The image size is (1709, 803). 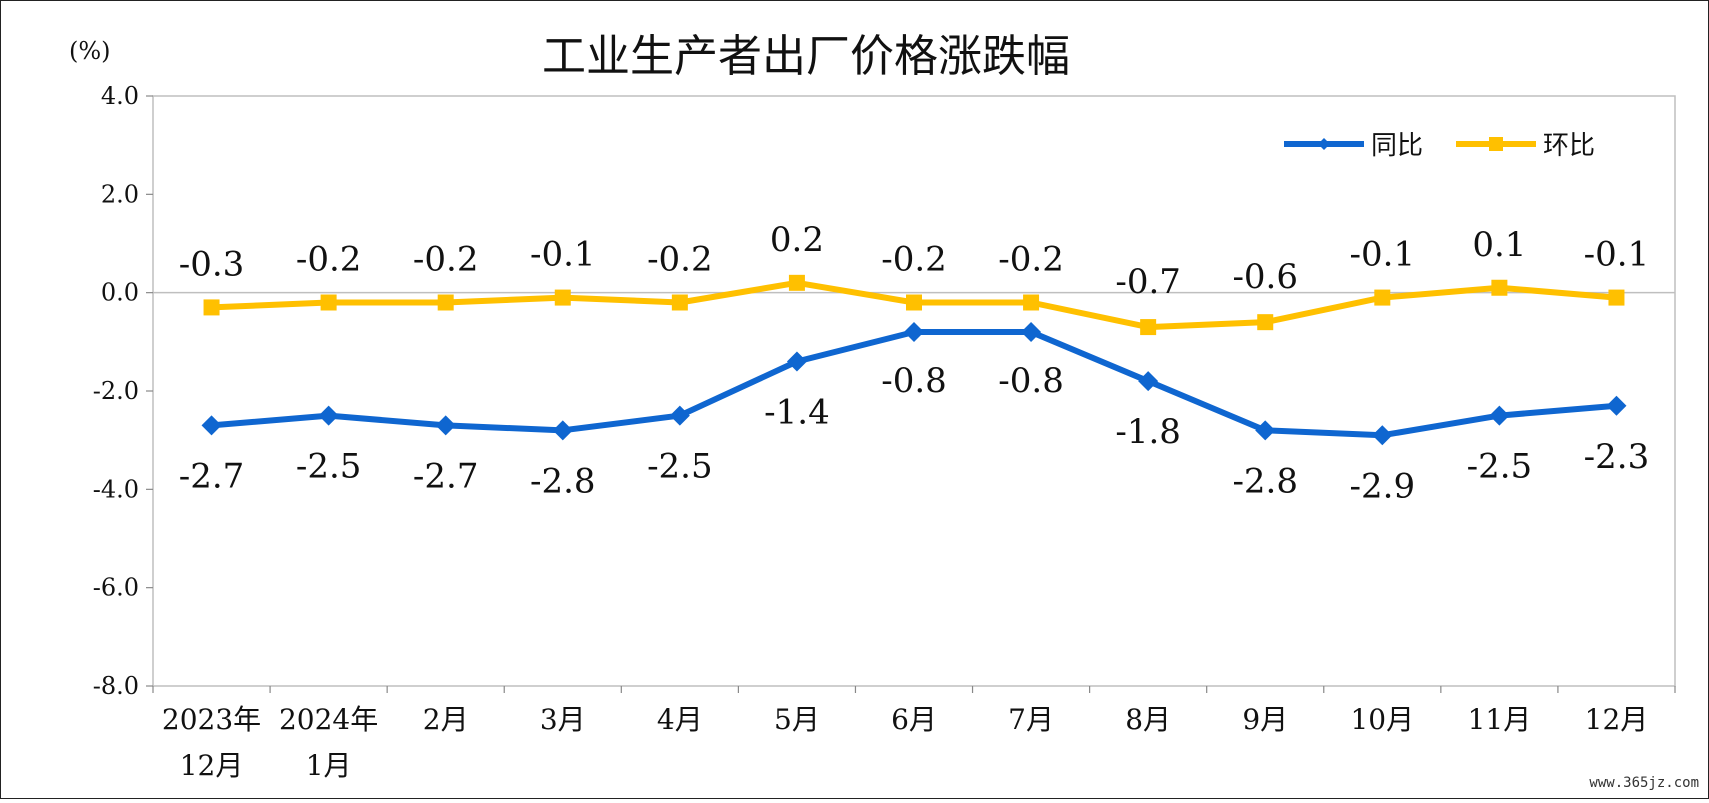 What do you see at coordinates (1265, 277) in the screenshot?
I see `data-label: -0.6` at bounding box center [1265, 277].